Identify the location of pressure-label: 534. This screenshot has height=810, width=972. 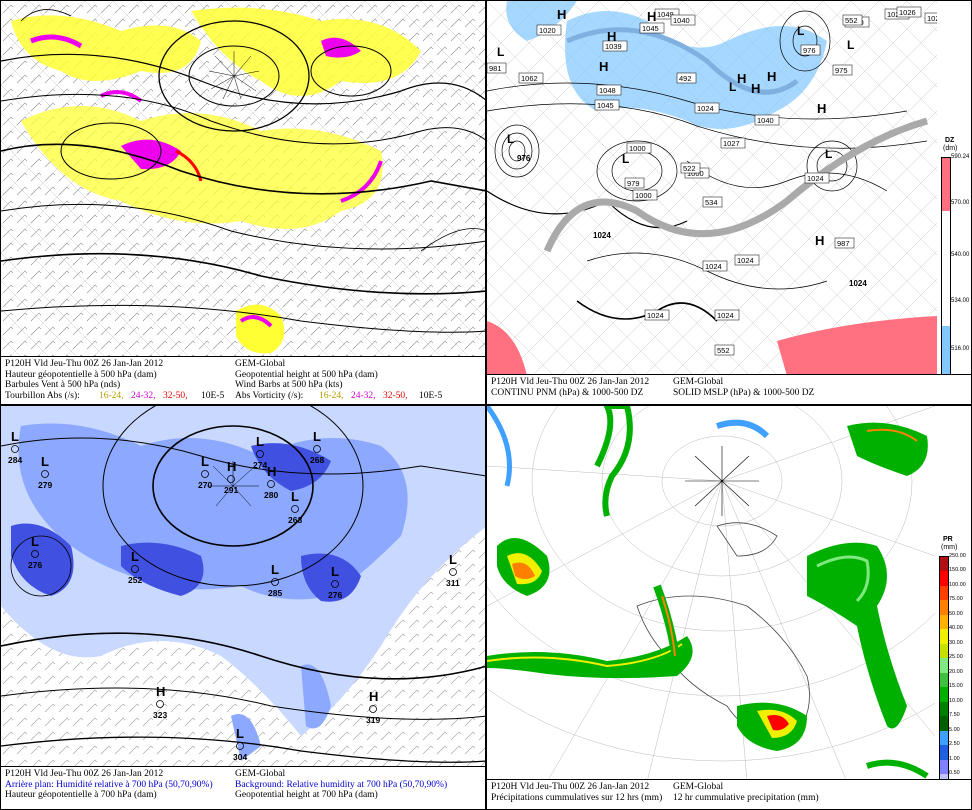
(711, 202).